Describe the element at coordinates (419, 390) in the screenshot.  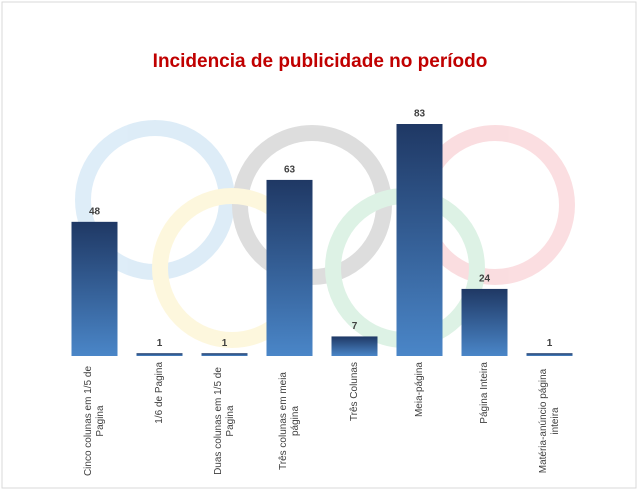
I see `x-tick-label: Meia-página` at that location.